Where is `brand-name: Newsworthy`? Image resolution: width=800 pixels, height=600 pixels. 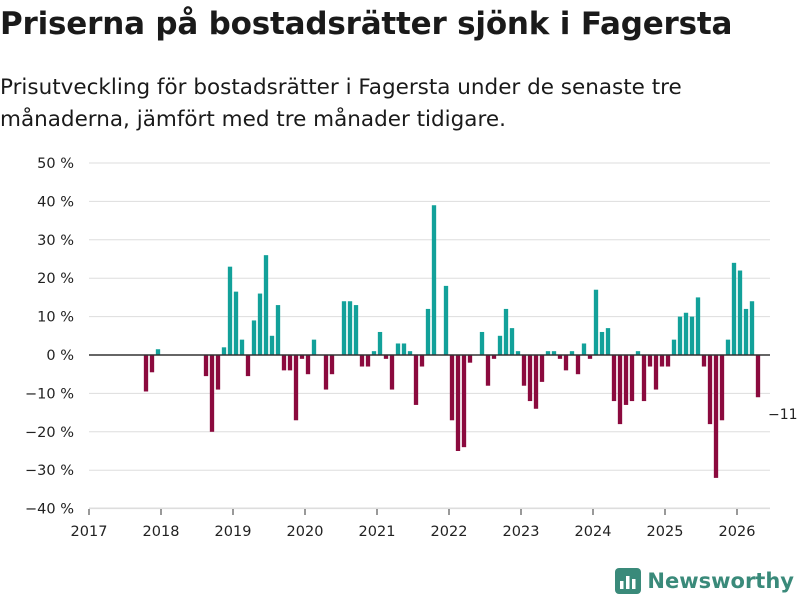
brand-name: Newsworthy is located at coordinates (720, 581).